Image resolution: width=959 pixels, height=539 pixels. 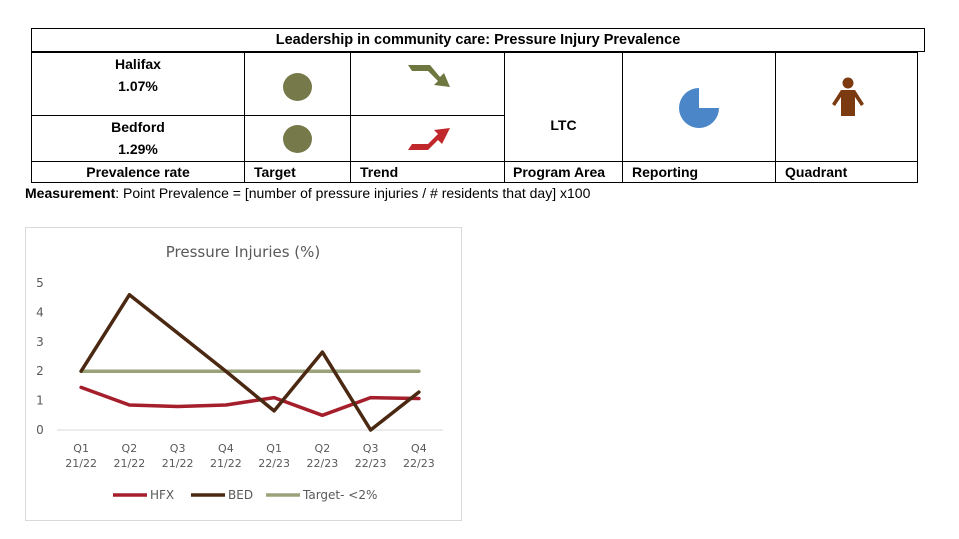 What do you see at coordinates (665, 172) in the screenshot?
I see `header-reporting-label: Reporting` at bounding box center [665, 172].